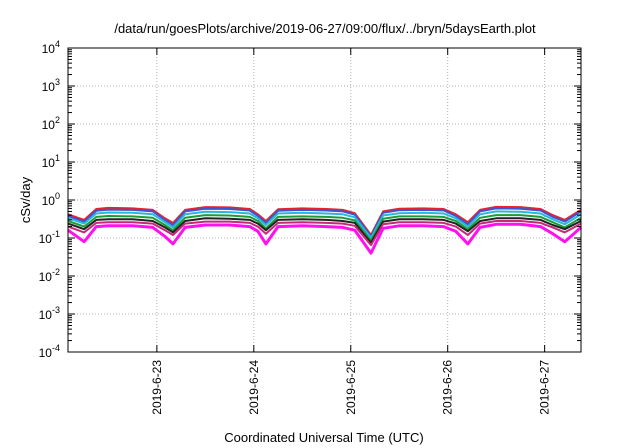  Describe the element at coordinates (49, 275) in the screenshot. I see `y-tick-label: 10⁻²` at that location.